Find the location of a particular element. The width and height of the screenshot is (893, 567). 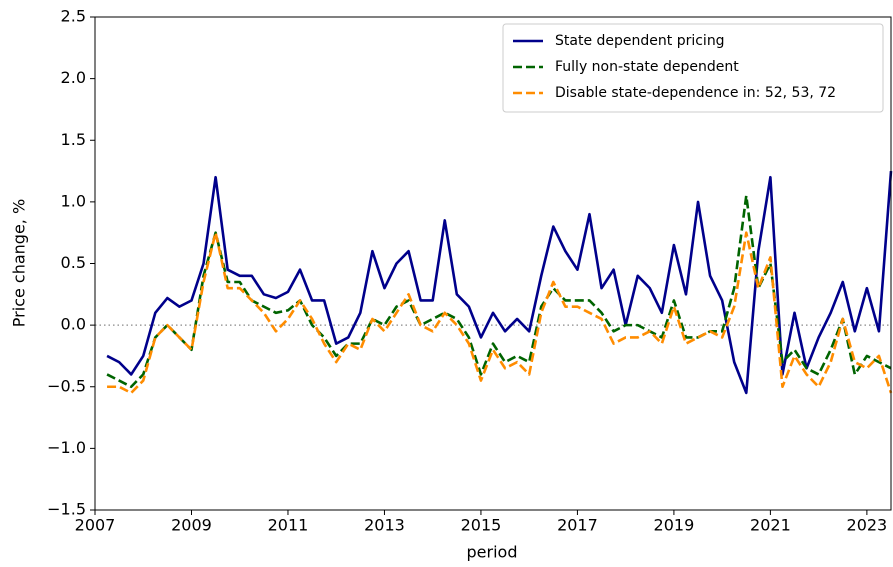

x-tick-label: 2015 is located at coordinates (481, 525).